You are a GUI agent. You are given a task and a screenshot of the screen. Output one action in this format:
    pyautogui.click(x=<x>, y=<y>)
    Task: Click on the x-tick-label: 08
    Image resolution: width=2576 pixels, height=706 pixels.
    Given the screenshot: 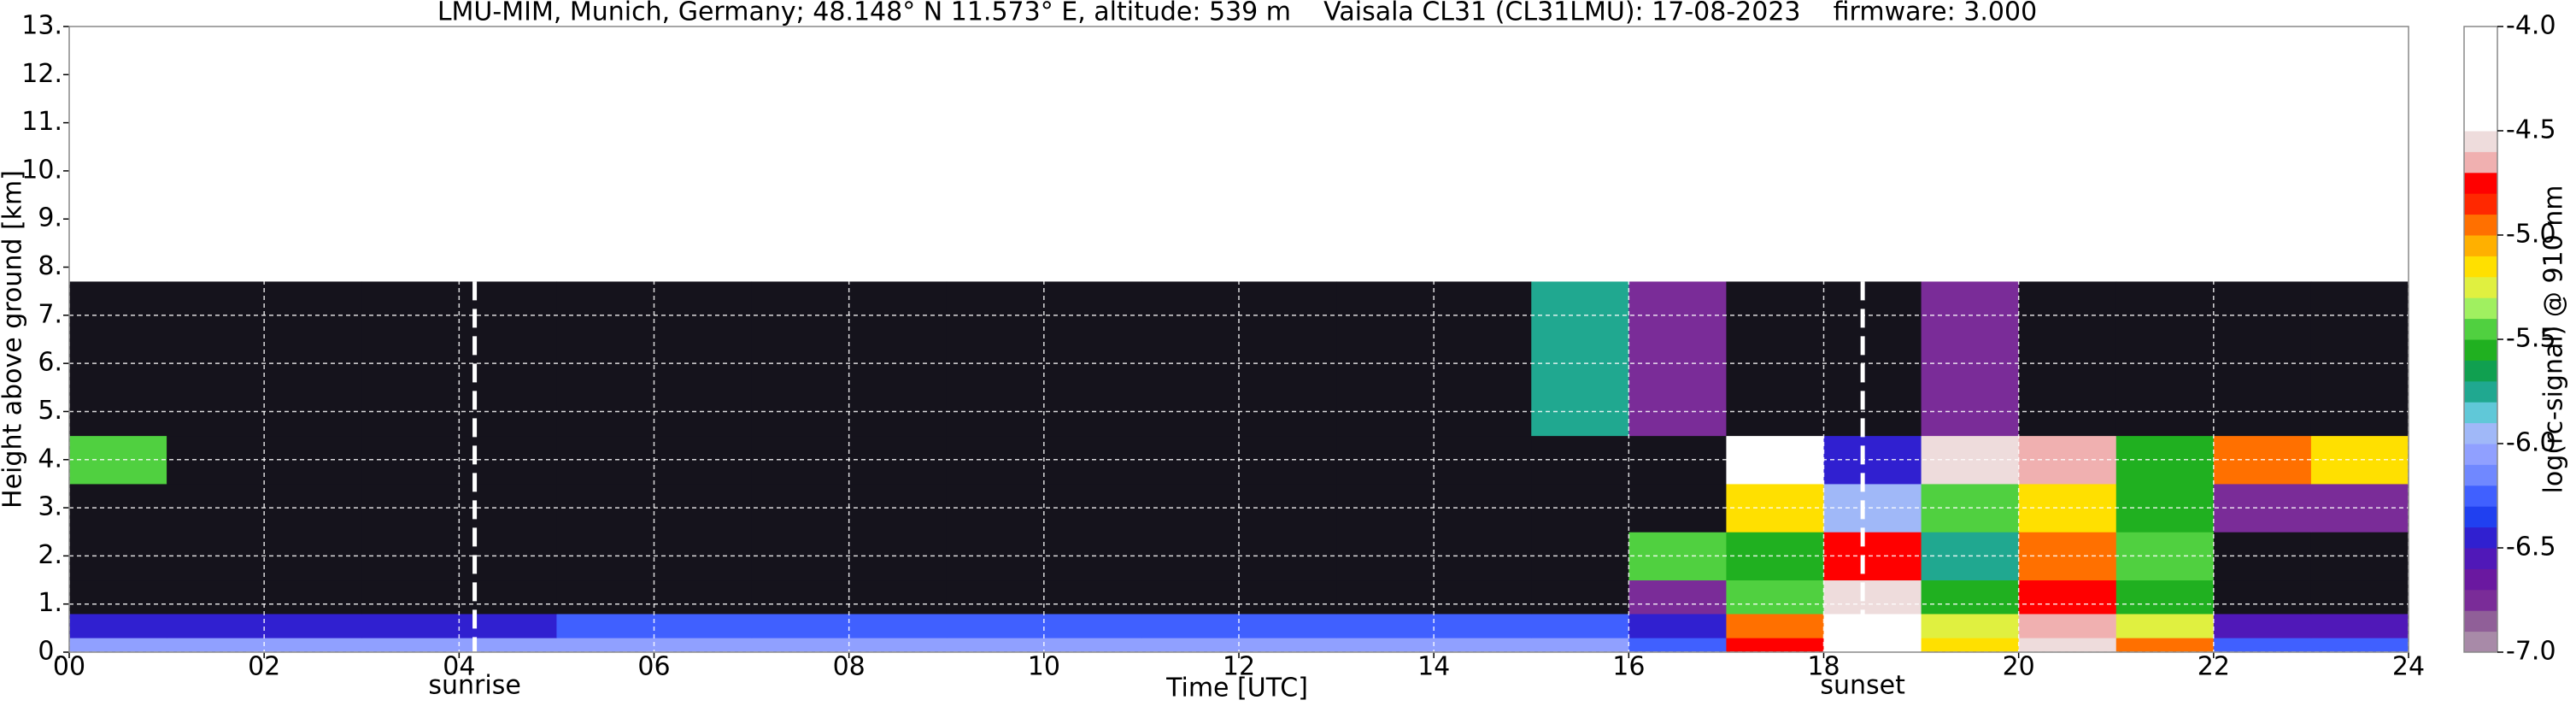 What is the action you would take?
    pyautogui.click(x=849, y=667)
    